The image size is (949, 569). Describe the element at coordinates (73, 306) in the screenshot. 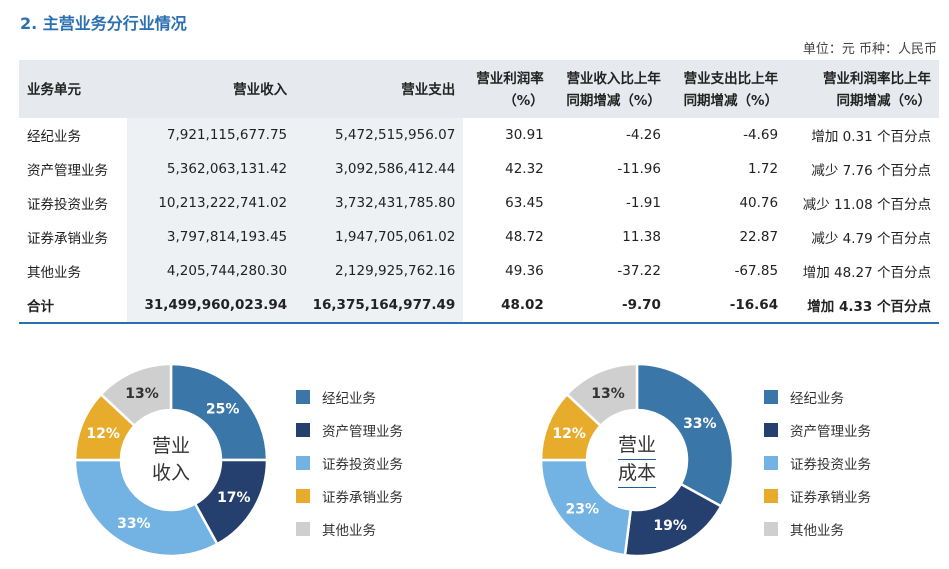

I see `table-cell: 合计` at that location.